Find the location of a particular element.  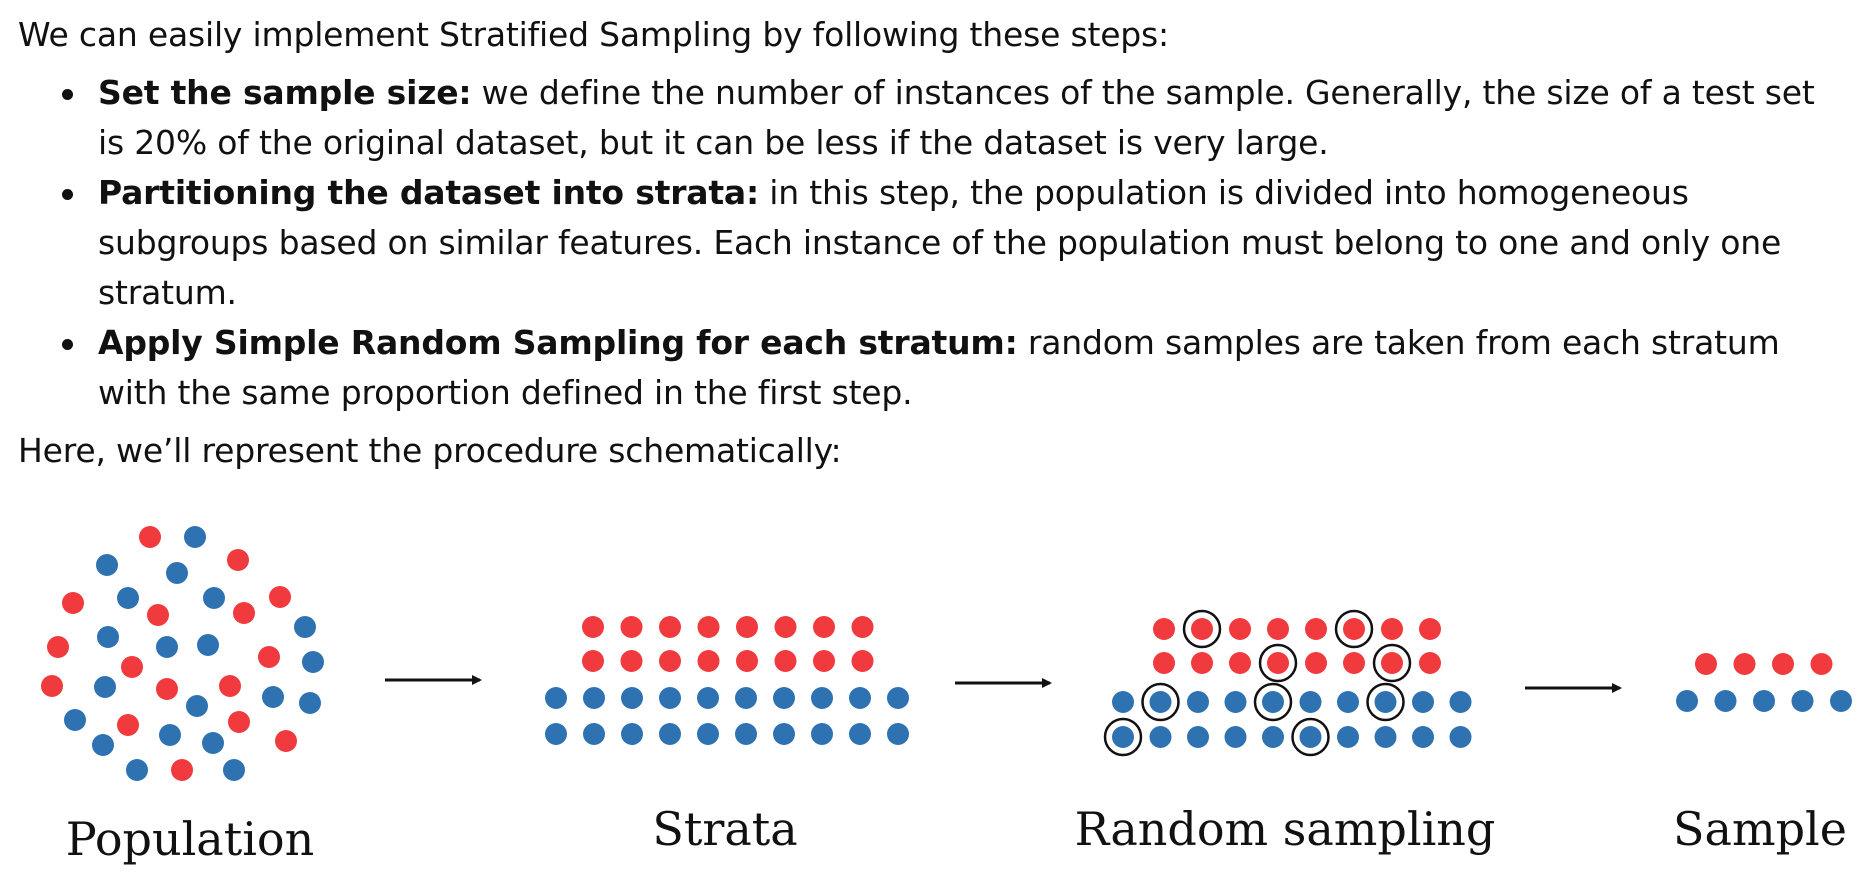

step-title: Partitioning the dataset into strata: is located at coordinates (428, 192).